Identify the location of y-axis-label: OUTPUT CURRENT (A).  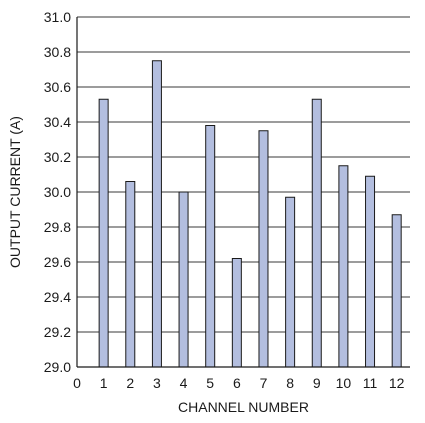
(15, 192).